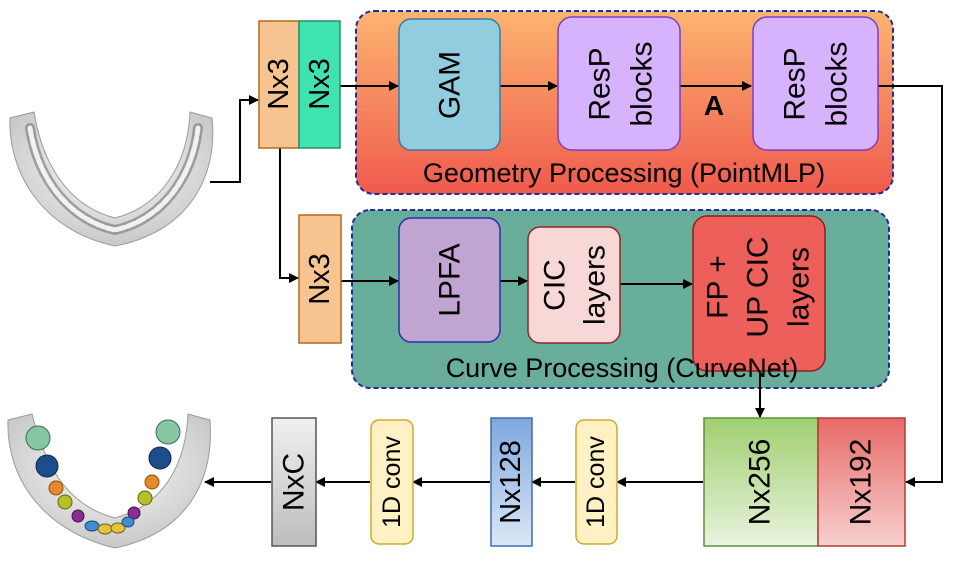  I want to click on conv1-block, so click(392, 482).